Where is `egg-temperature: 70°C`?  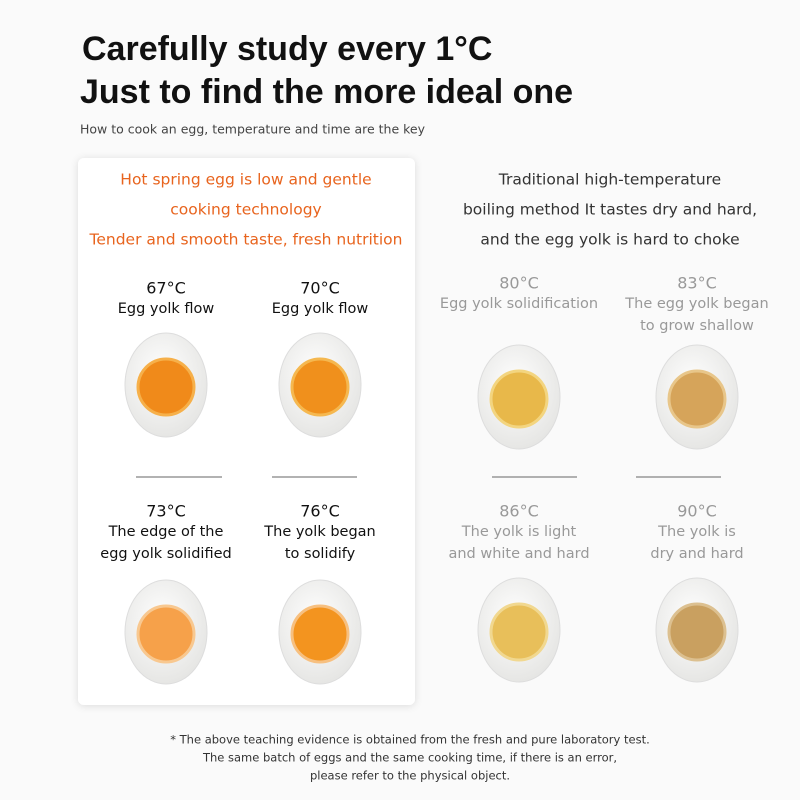 egg-temperature: 70°C is located at coordinates (320, 288).